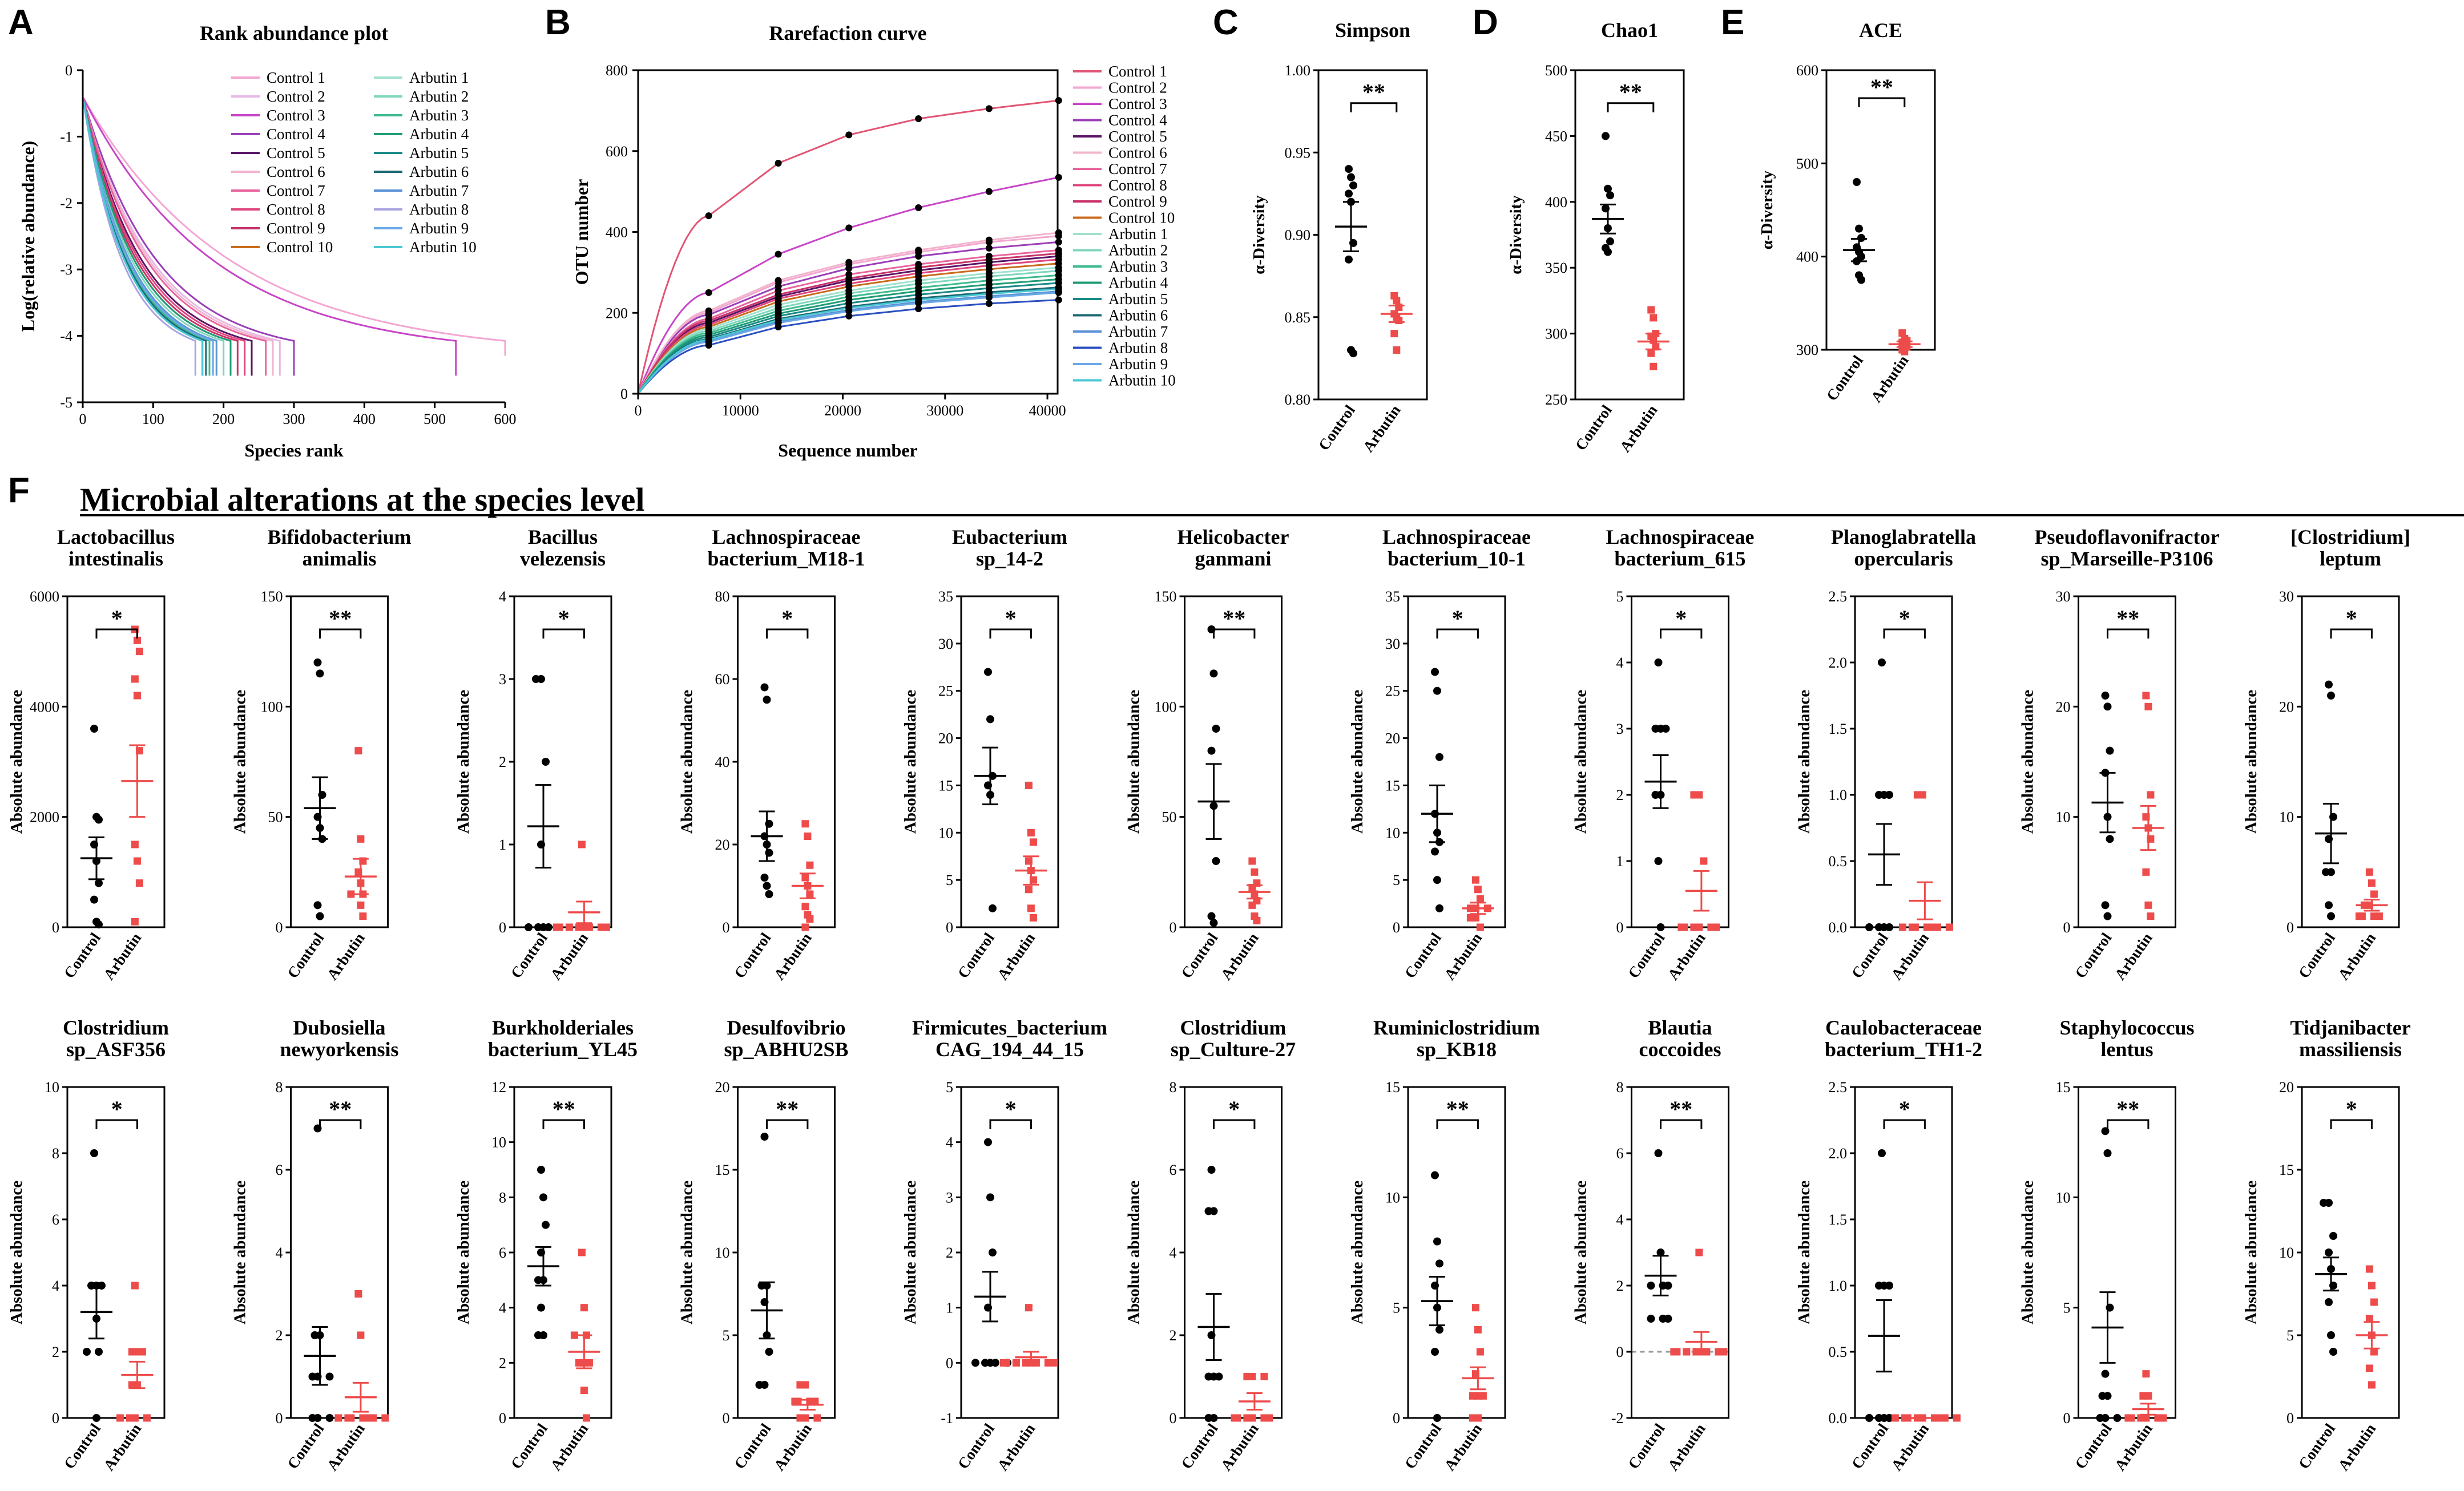 This screenshot has height=1491, width=2464. What do you see at coordinates (66, 402) in the screenshot?
I see `y-tick-label: -5` at bounding box center [66, 402].